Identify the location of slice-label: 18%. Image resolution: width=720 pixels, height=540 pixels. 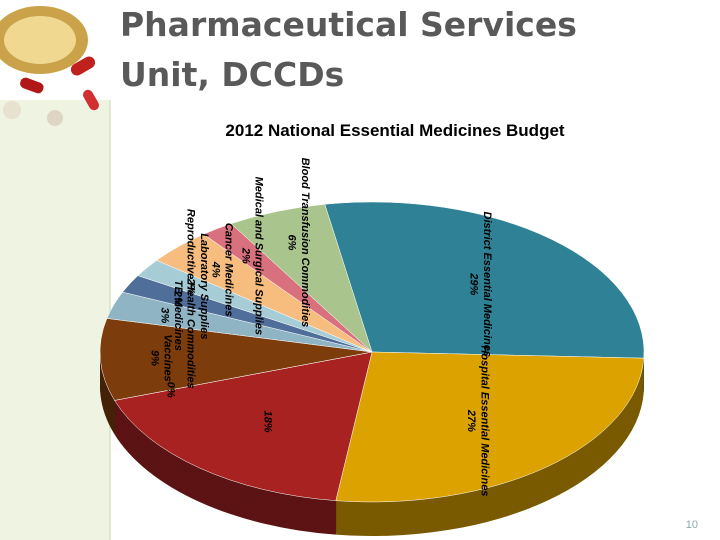
(268, 422).